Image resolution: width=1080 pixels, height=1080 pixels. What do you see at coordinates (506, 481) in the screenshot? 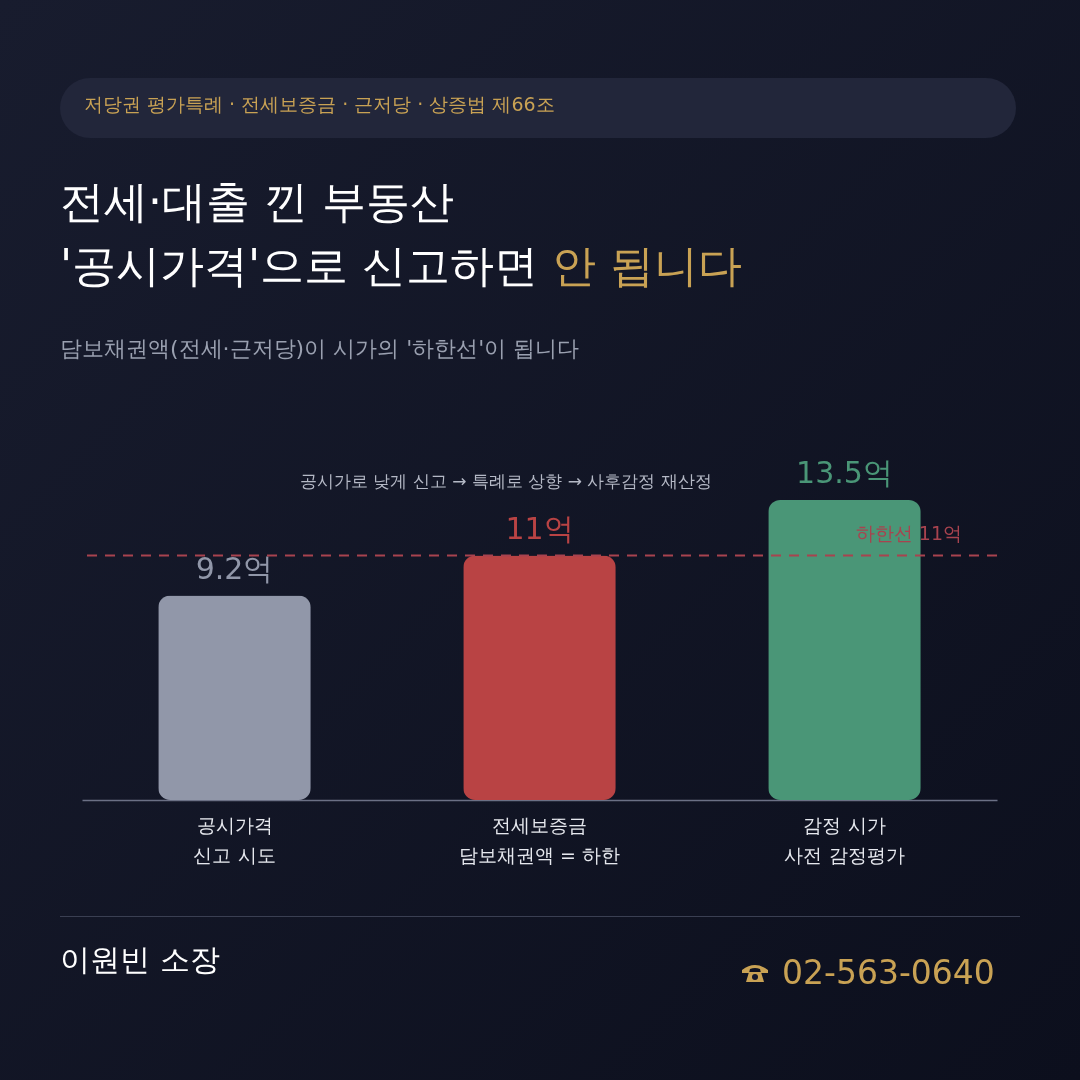
I see `text: 공시가로 낮게 신고 → 특례로 상향 → 사후감정 재산정` at bounding box center [506, 481].